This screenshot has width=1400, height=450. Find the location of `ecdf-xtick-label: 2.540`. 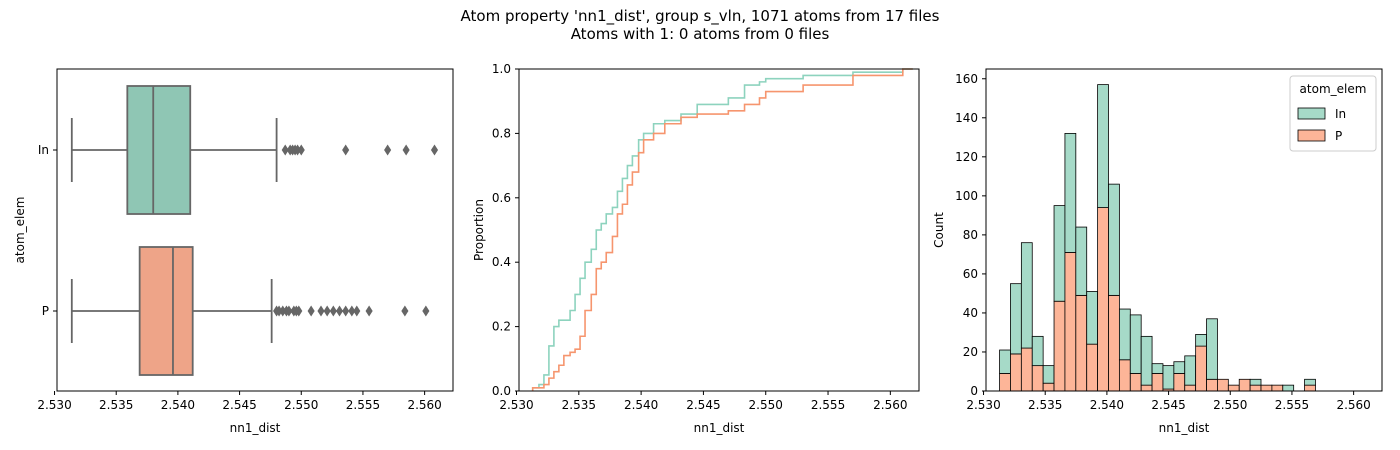

ecdf-xtick-label: 2.540 is located at coordinates (641, 405).